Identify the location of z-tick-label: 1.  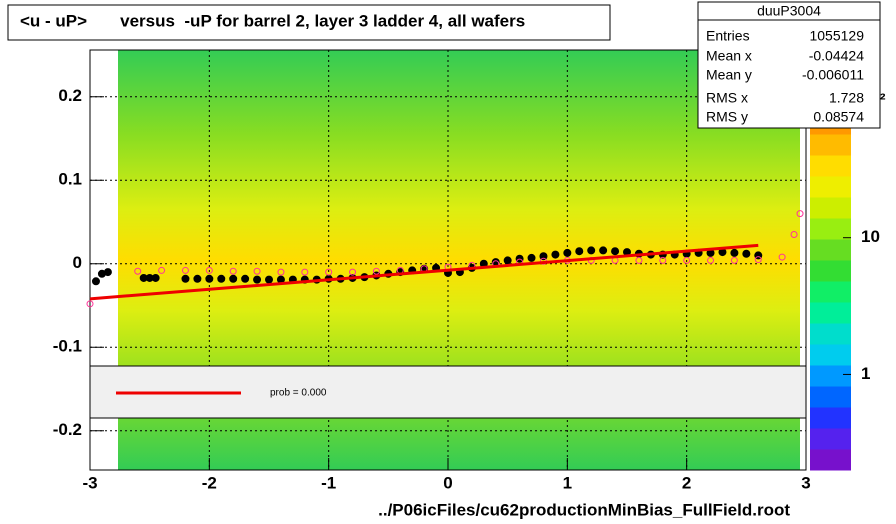
(865, 373).